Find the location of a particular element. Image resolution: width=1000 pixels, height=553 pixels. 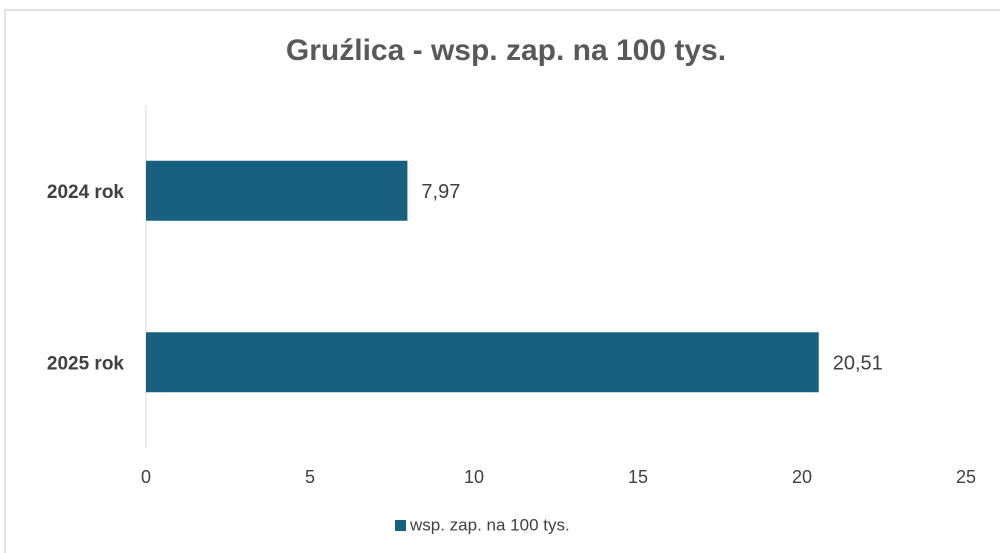

x-tick-label: 25 is located at coordinates (966, 477).